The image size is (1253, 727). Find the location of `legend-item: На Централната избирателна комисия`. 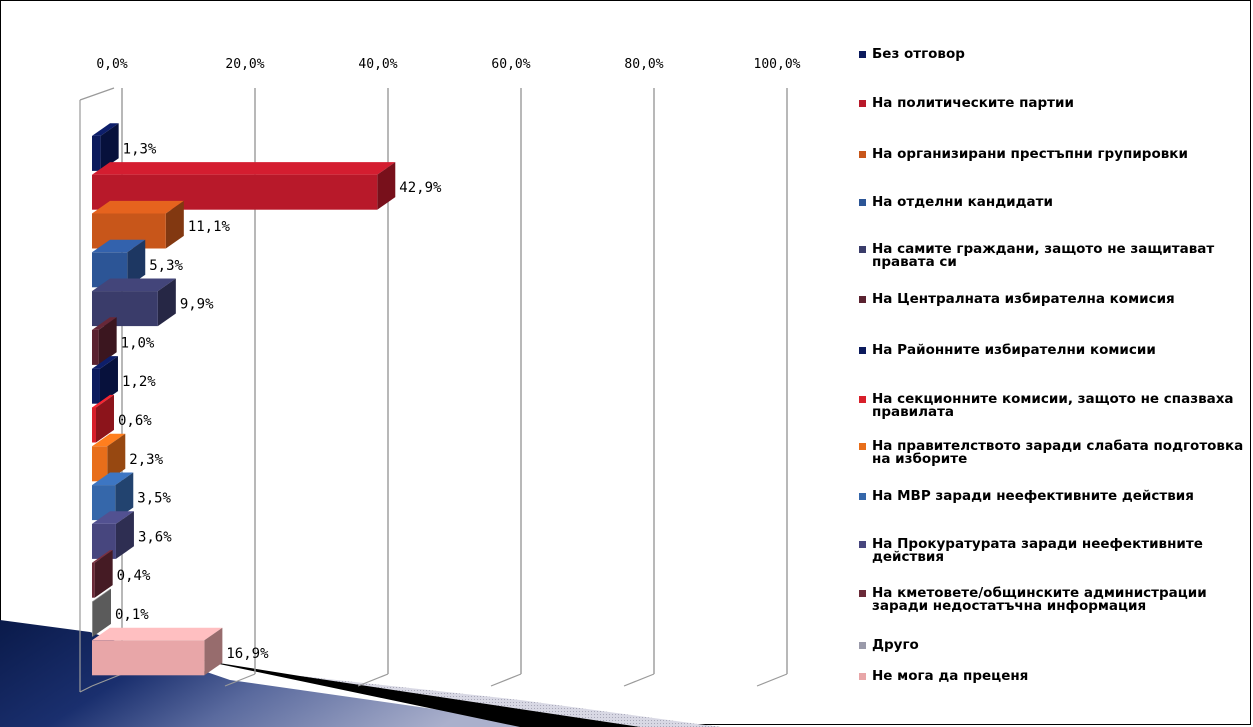

legend-item: На Централната избирателна комисия is located at coordinates (1054, 299).